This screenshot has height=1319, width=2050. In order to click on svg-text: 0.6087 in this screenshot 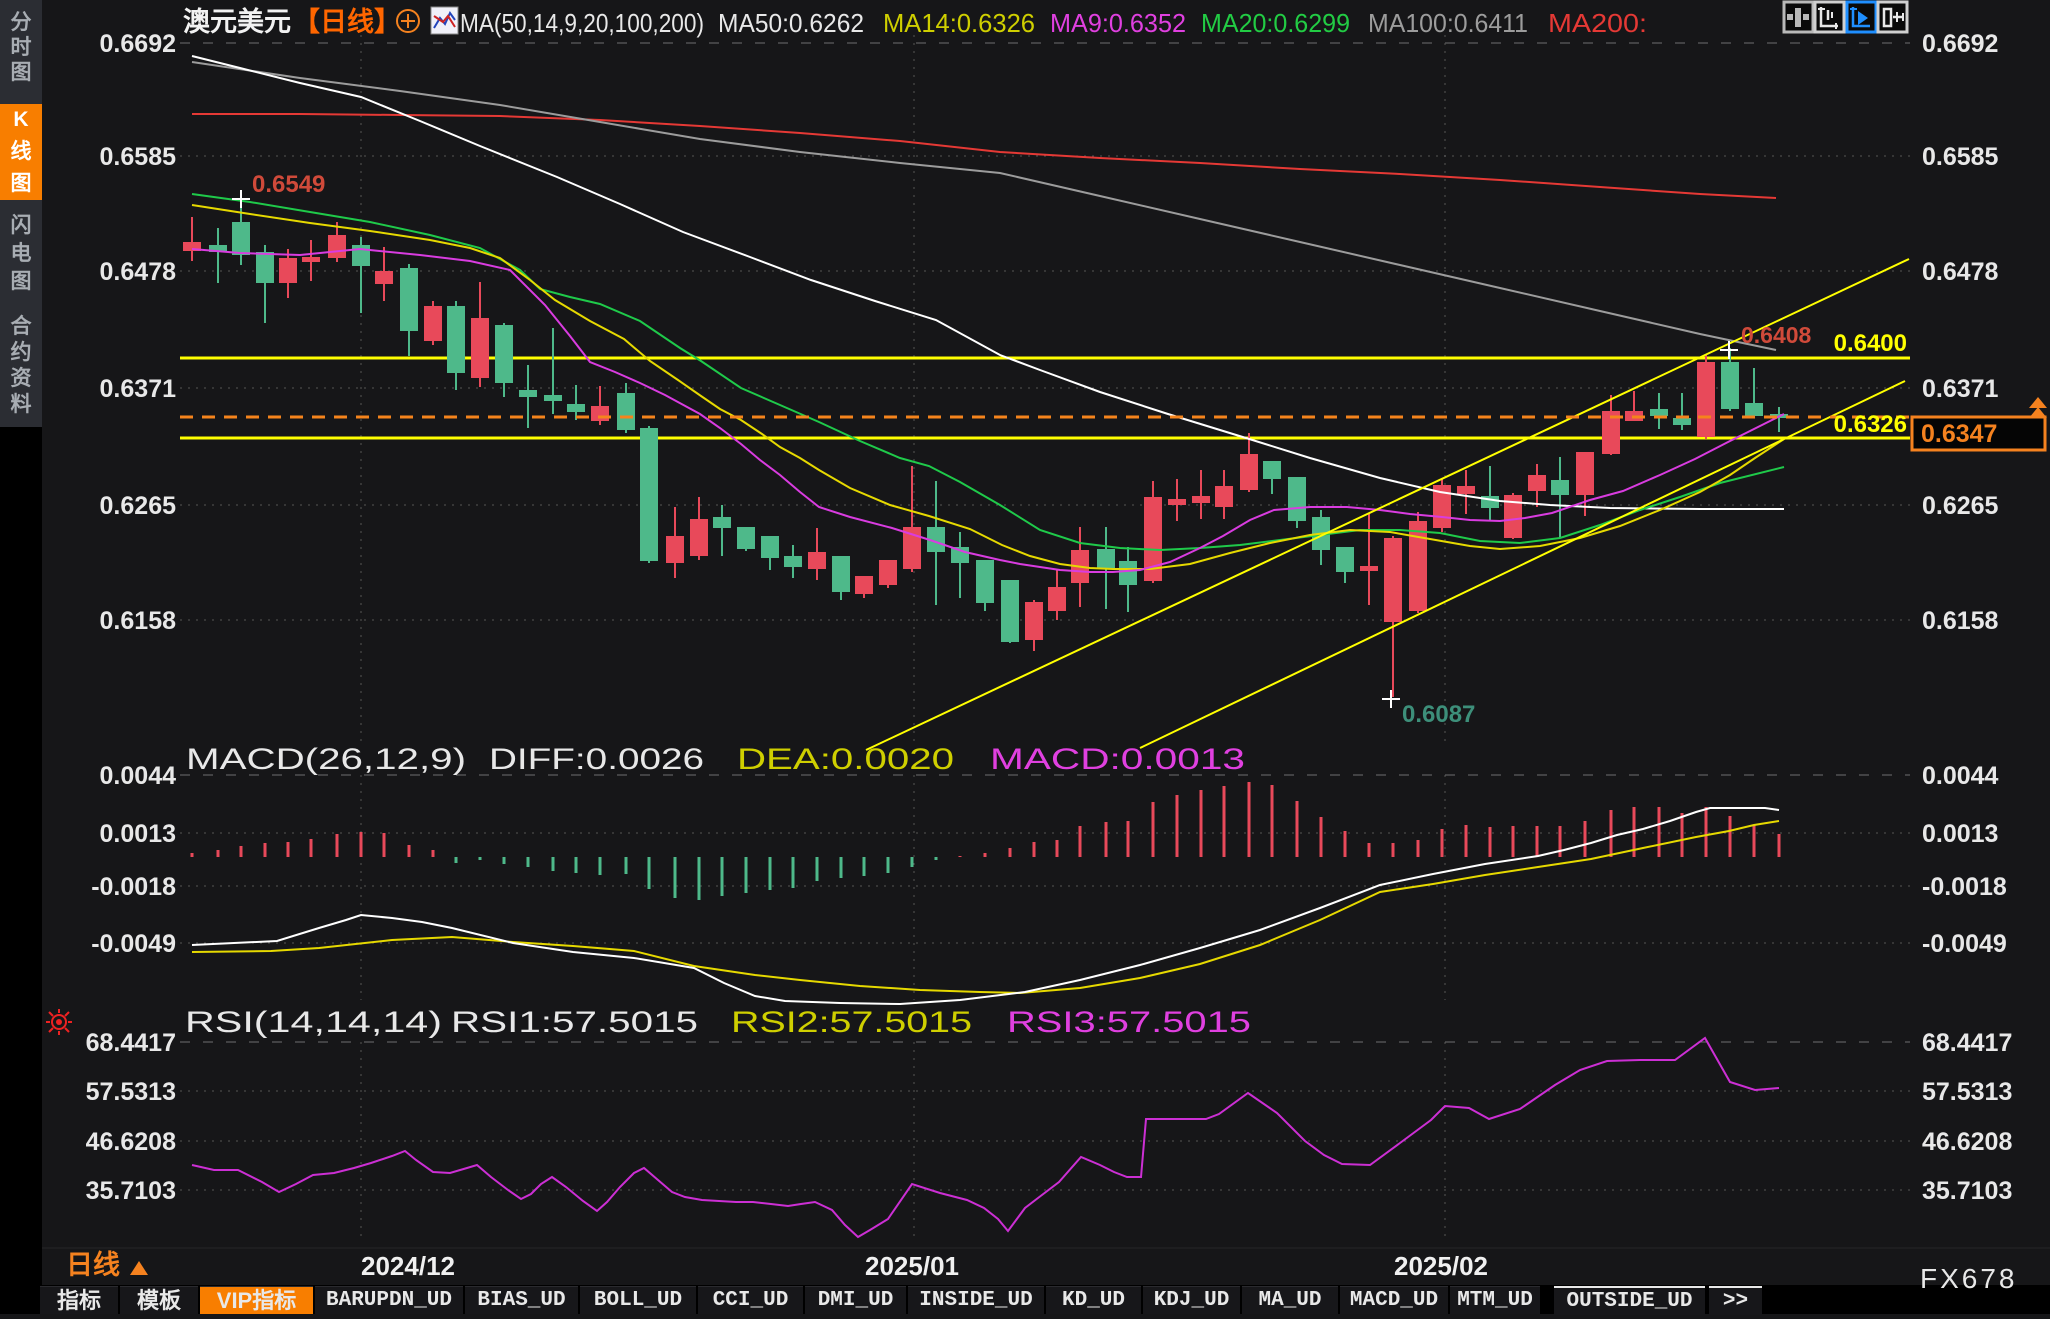, I will do `click(1438, 714)`.